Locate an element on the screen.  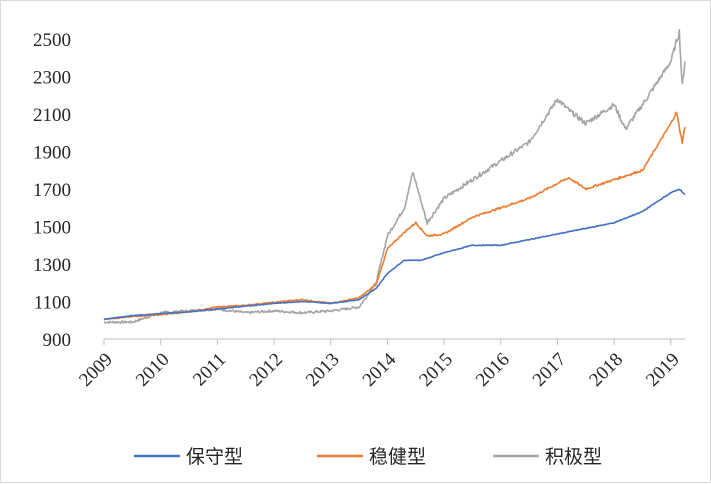
y-tick-label: 2300 is located at coordinates (52, 78).